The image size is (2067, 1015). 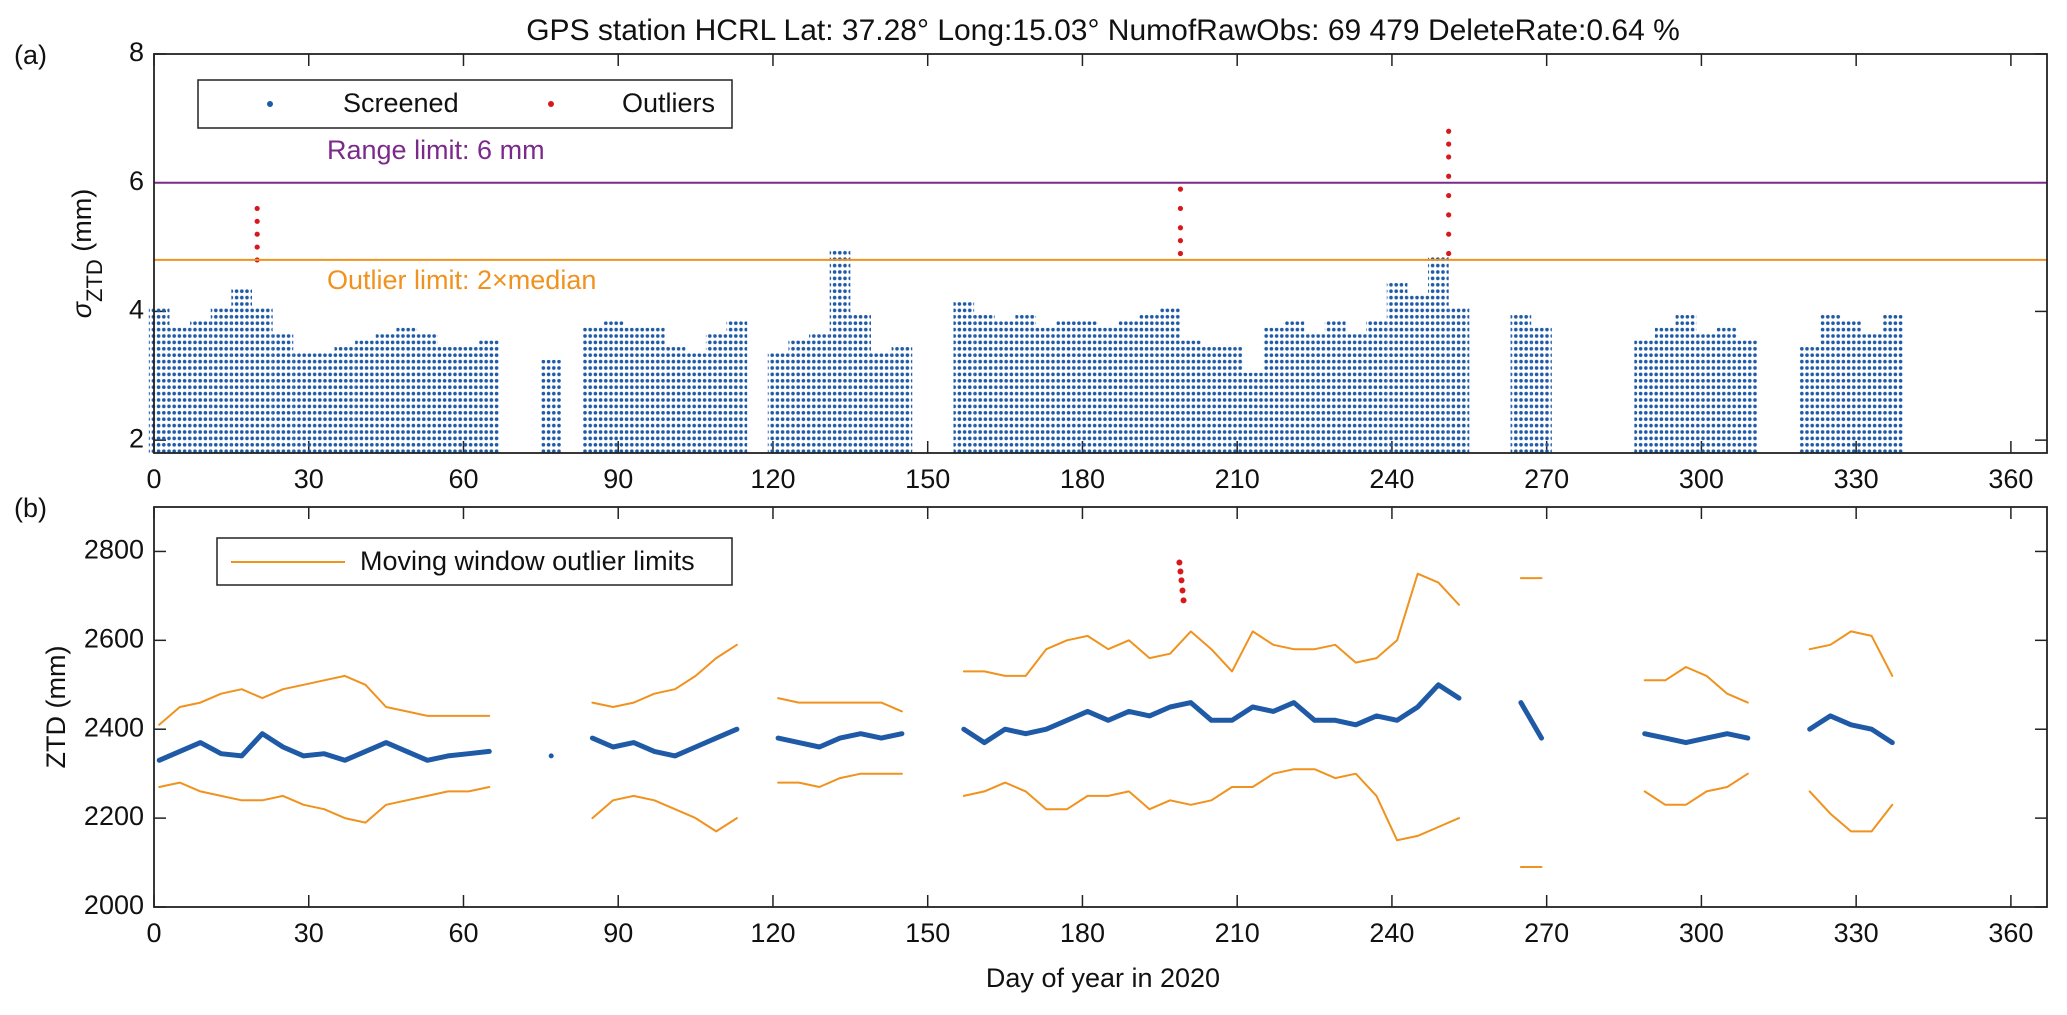 What do you see at coordinates (87, 254) in the screenshot?
I see `y-axis-label: σZTD (mm)` at bounding box center [87, 254].